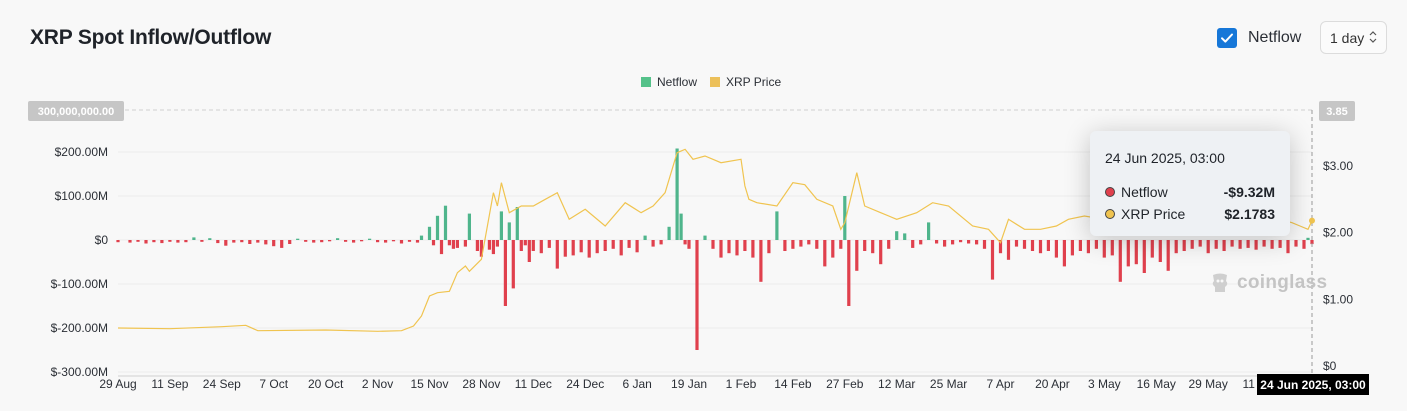 The image size is (1407, 411). I want to click on checkmark-icon, so click(1227, 38).